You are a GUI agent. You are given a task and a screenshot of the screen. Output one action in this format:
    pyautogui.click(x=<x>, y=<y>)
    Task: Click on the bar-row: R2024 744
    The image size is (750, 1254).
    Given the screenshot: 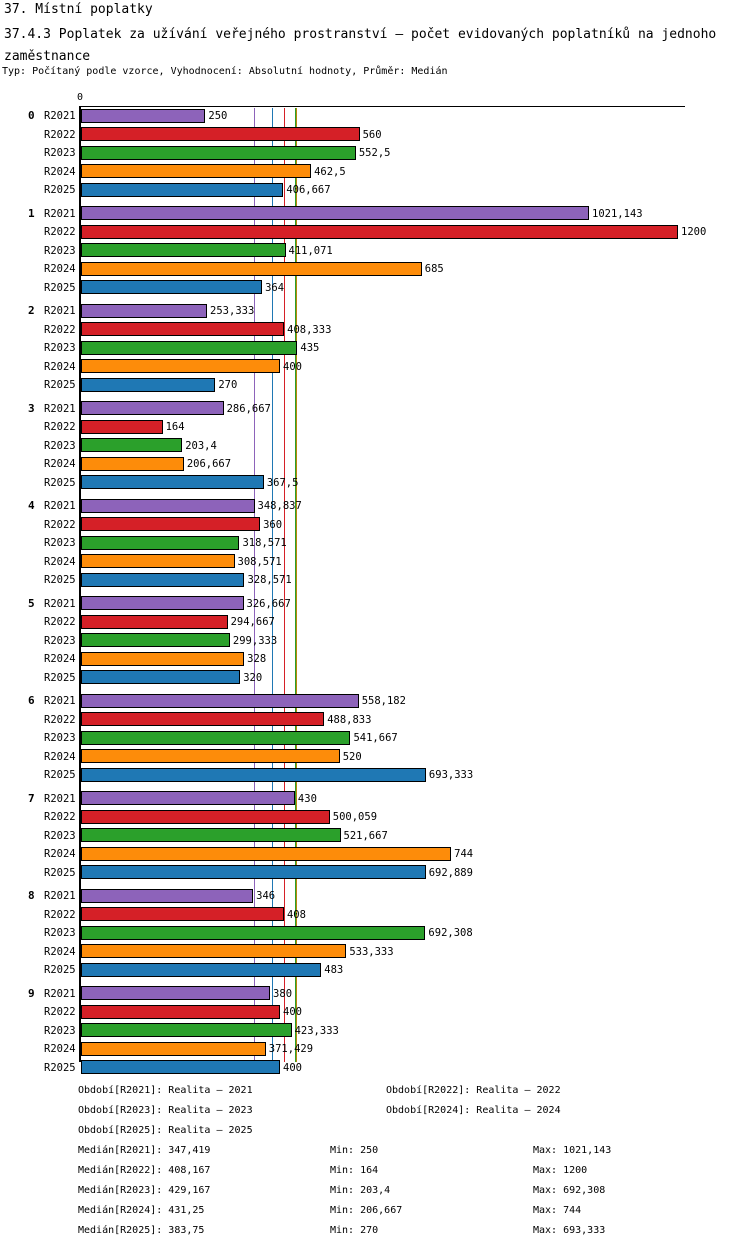 What is the action you would take?
    pyautogui.click(x=375, y=854)
    